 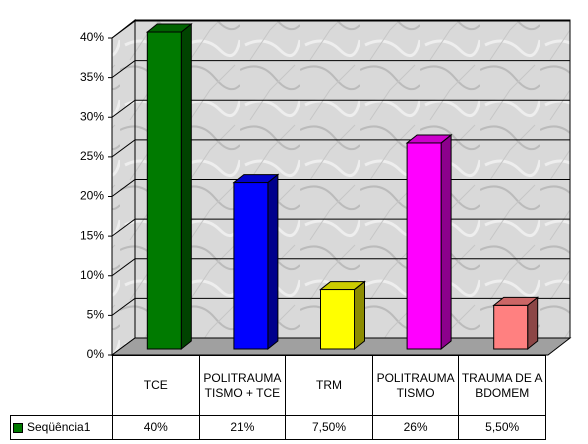 What do you see at coordinates (96, 315) in the screenshot?
I see `y-tick-label: 5%` at bounding box center [96, 315].